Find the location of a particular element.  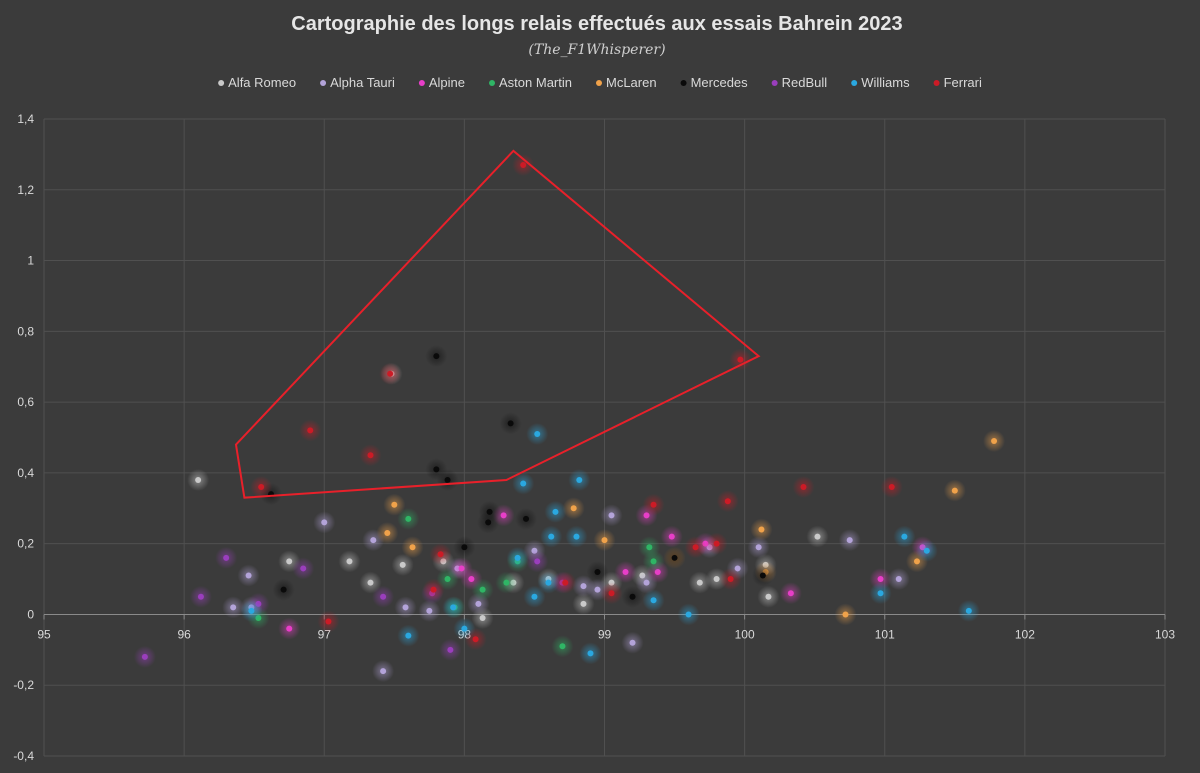

legend-item-aston-martin: Aston Martin is located at coordinates (530, 82).